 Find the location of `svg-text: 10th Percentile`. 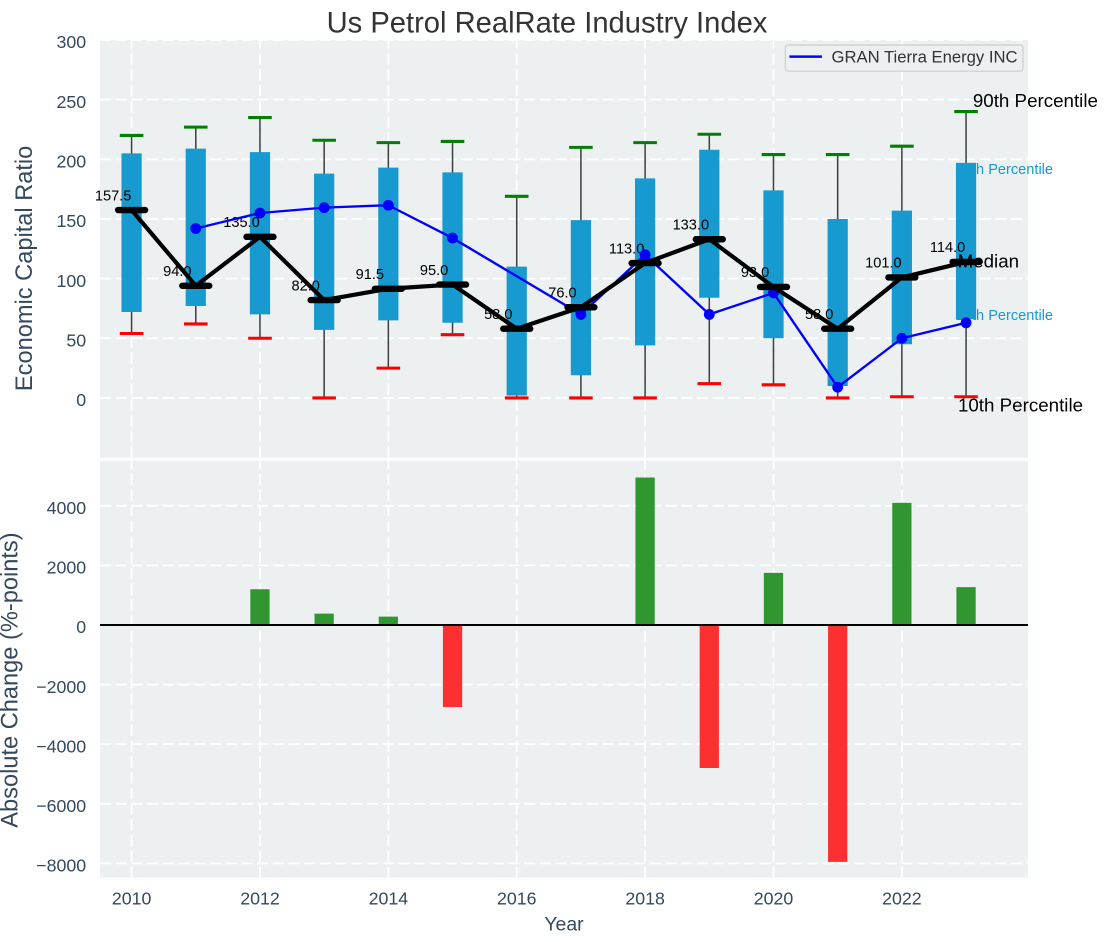

svg-text: 10th Percentile is located at coordinates (1020, 405).